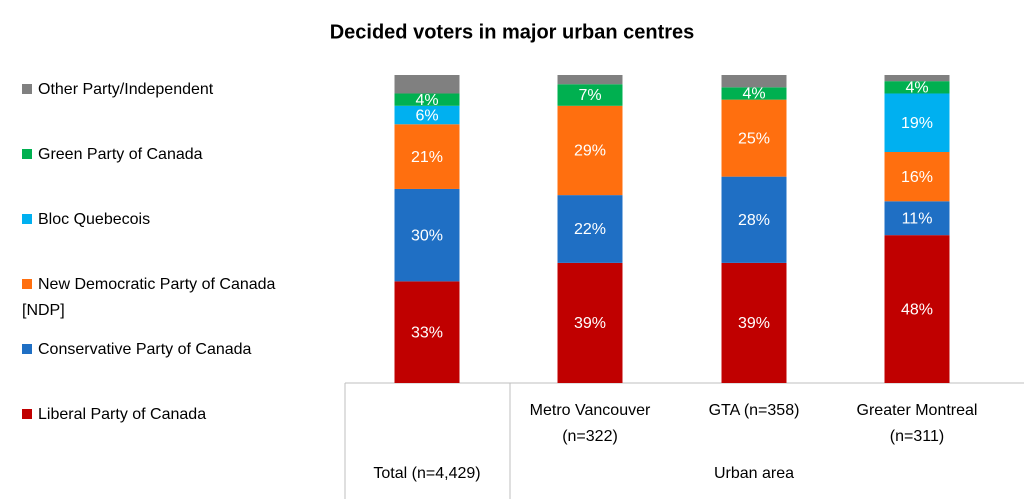 This screenshot has height=499, width=1024. I want to click on data-label: 19%, so click(917, 123).